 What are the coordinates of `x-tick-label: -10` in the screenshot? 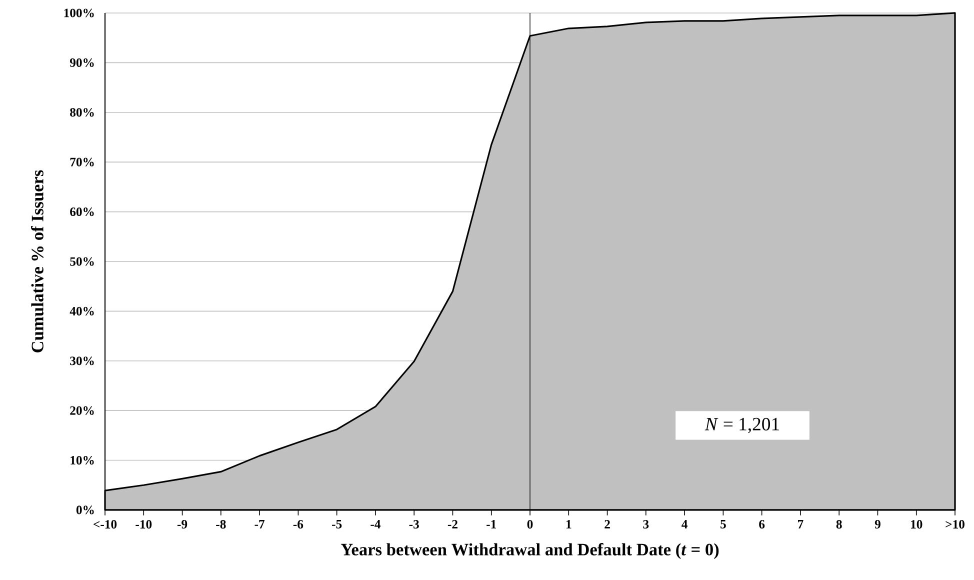 It's located at (144, 524).